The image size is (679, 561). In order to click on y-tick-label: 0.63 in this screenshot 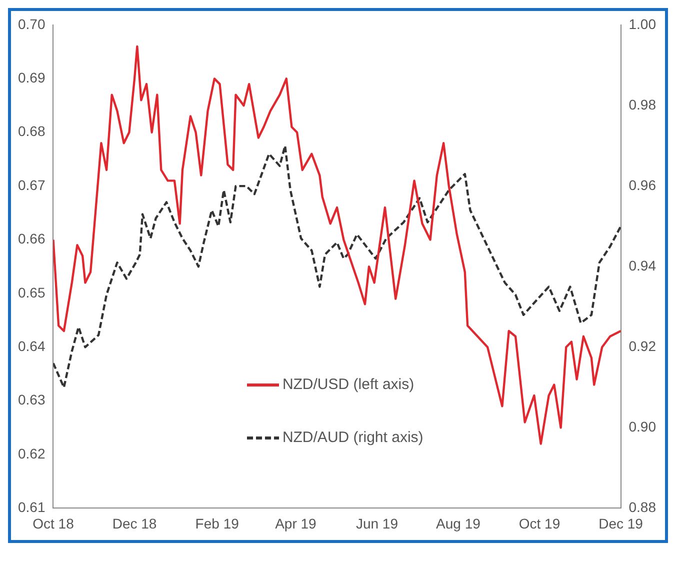, I will do `click(32, 400)`.